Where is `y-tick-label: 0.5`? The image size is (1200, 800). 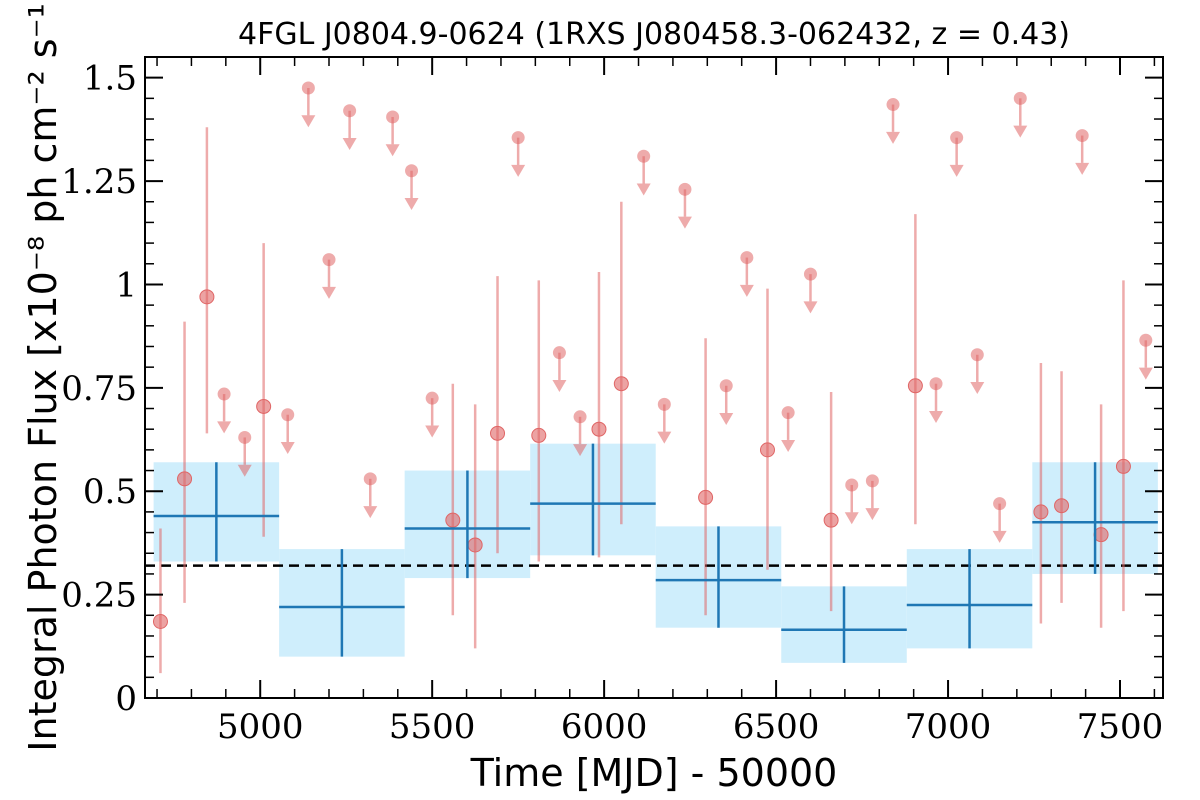 y-tick-label: 0.5 is located at coordinates (110, 492).